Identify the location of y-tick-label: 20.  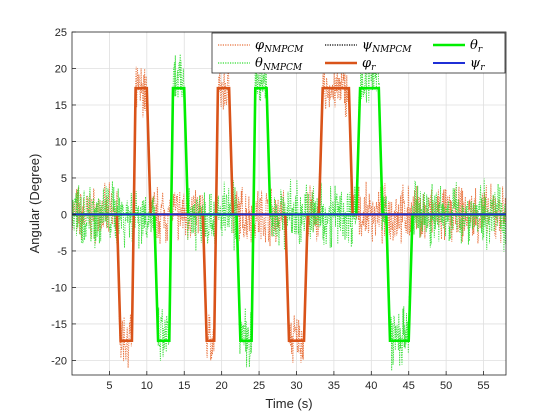
(61, 69).